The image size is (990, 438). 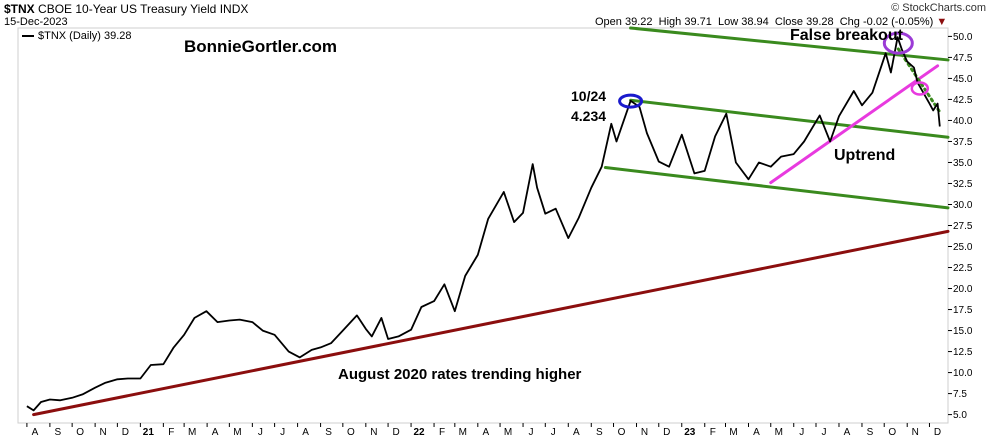 What do you see at coordinates (36, 22) in the screenshot?
I see `chart-date: 15-Dec-2023` at bounding box center [36, 22].